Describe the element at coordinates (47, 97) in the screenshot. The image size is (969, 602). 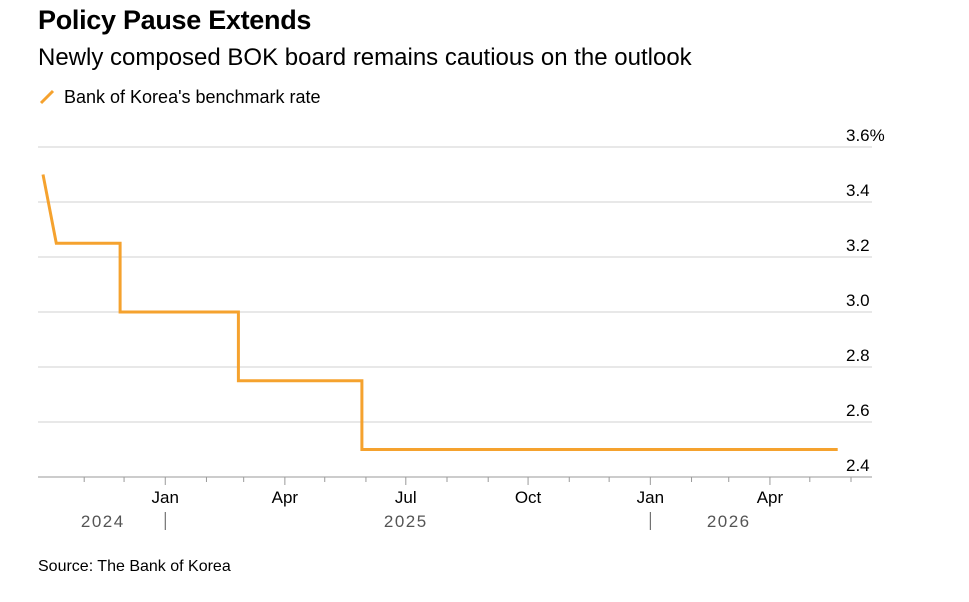
I see `legend-line-swatch-icon` at that location.